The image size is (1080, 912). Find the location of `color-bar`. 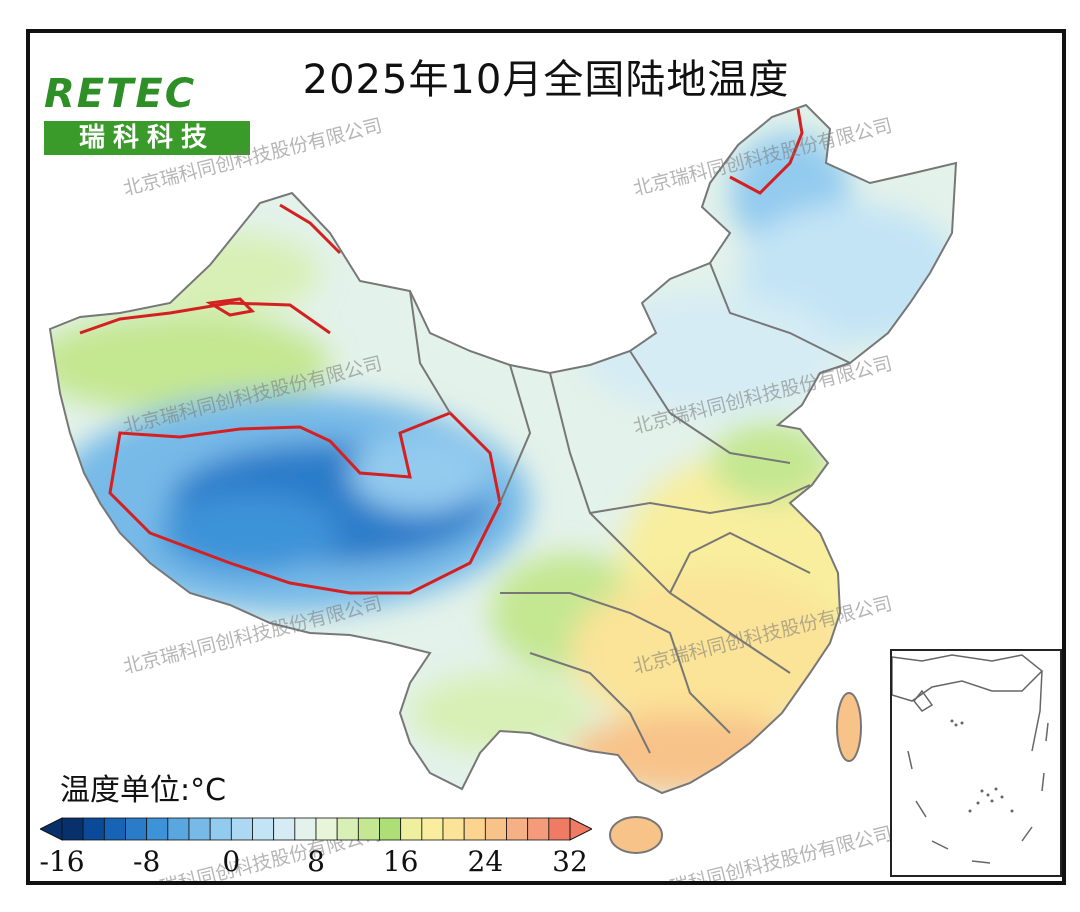

color-bar is located at coordinates (316, 829).